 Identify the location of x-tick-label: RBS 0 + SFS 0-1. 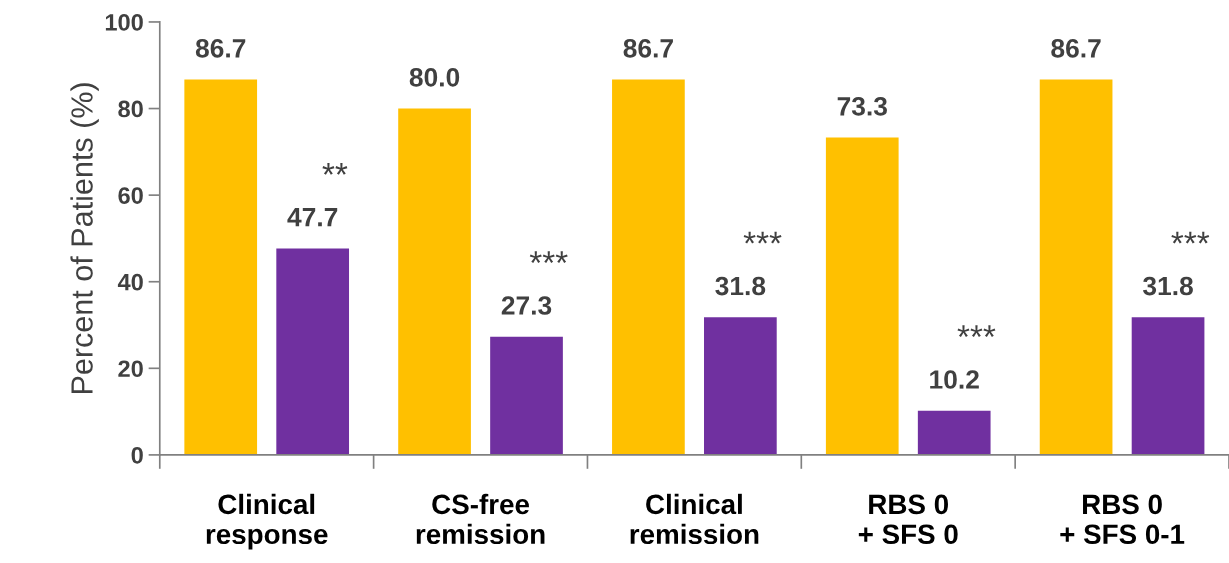
(1122, 519).